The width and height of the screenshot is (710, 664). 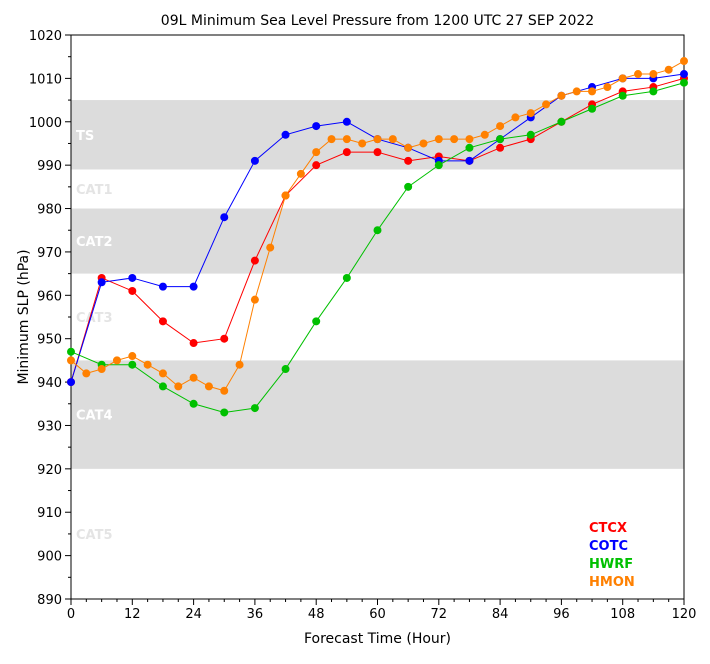 I want to click on y-tick-label: 920, so click(x=49, y=470).